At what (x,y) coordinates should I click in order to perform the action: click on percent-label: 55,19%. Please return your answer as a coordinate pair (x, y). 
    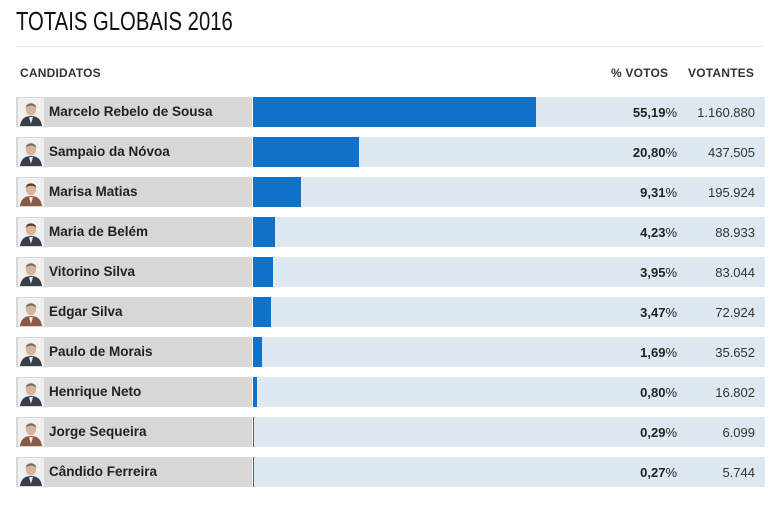
    Looking at the image, I should click on (654, 112).